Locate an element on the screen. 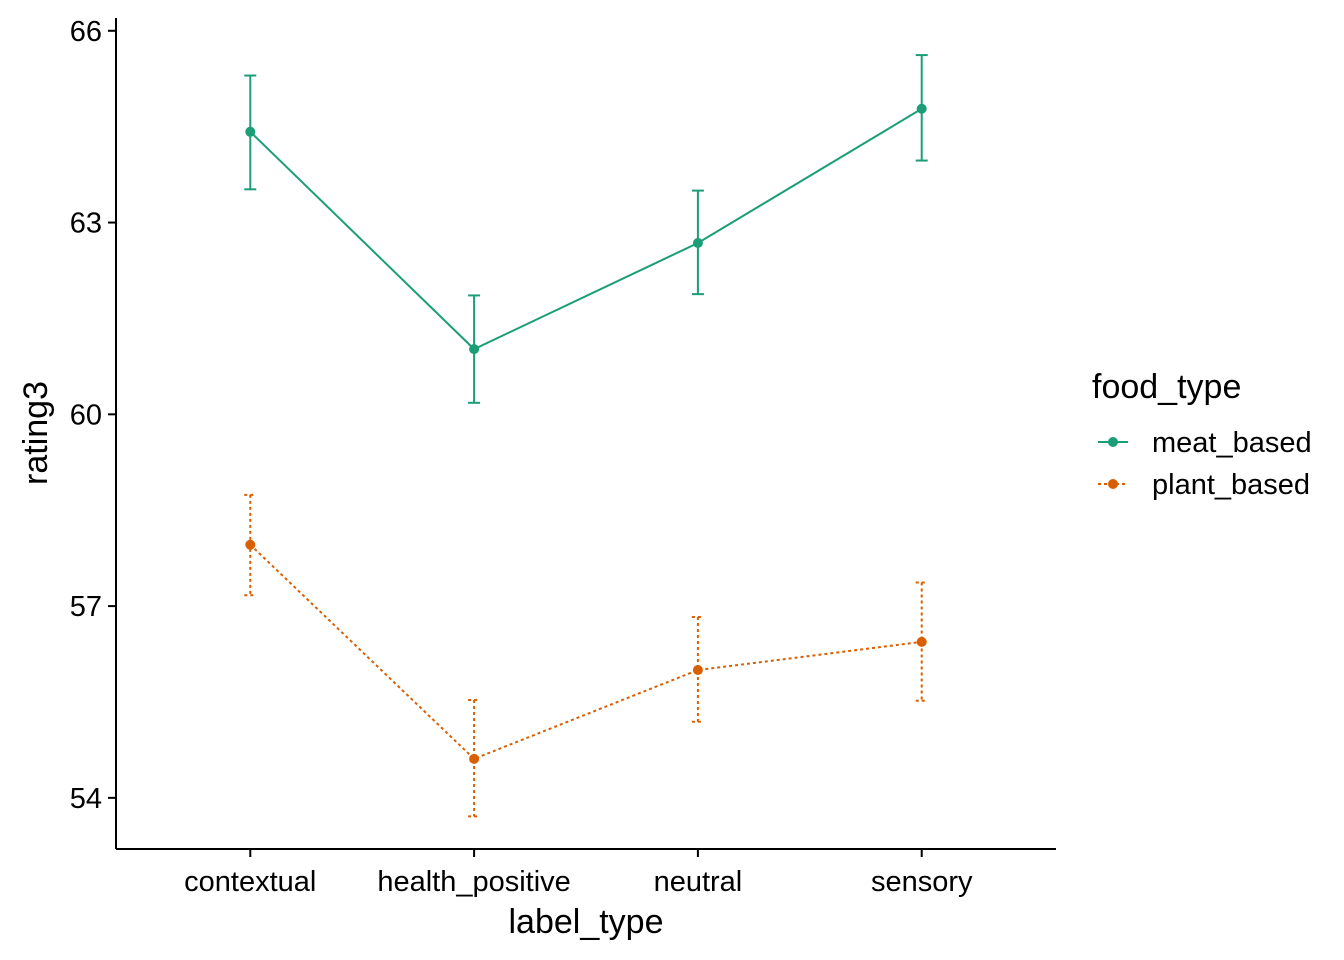 This screenshot has height=960, width=1344. y-tick-label: 66 is located at coordinates (86, 32).